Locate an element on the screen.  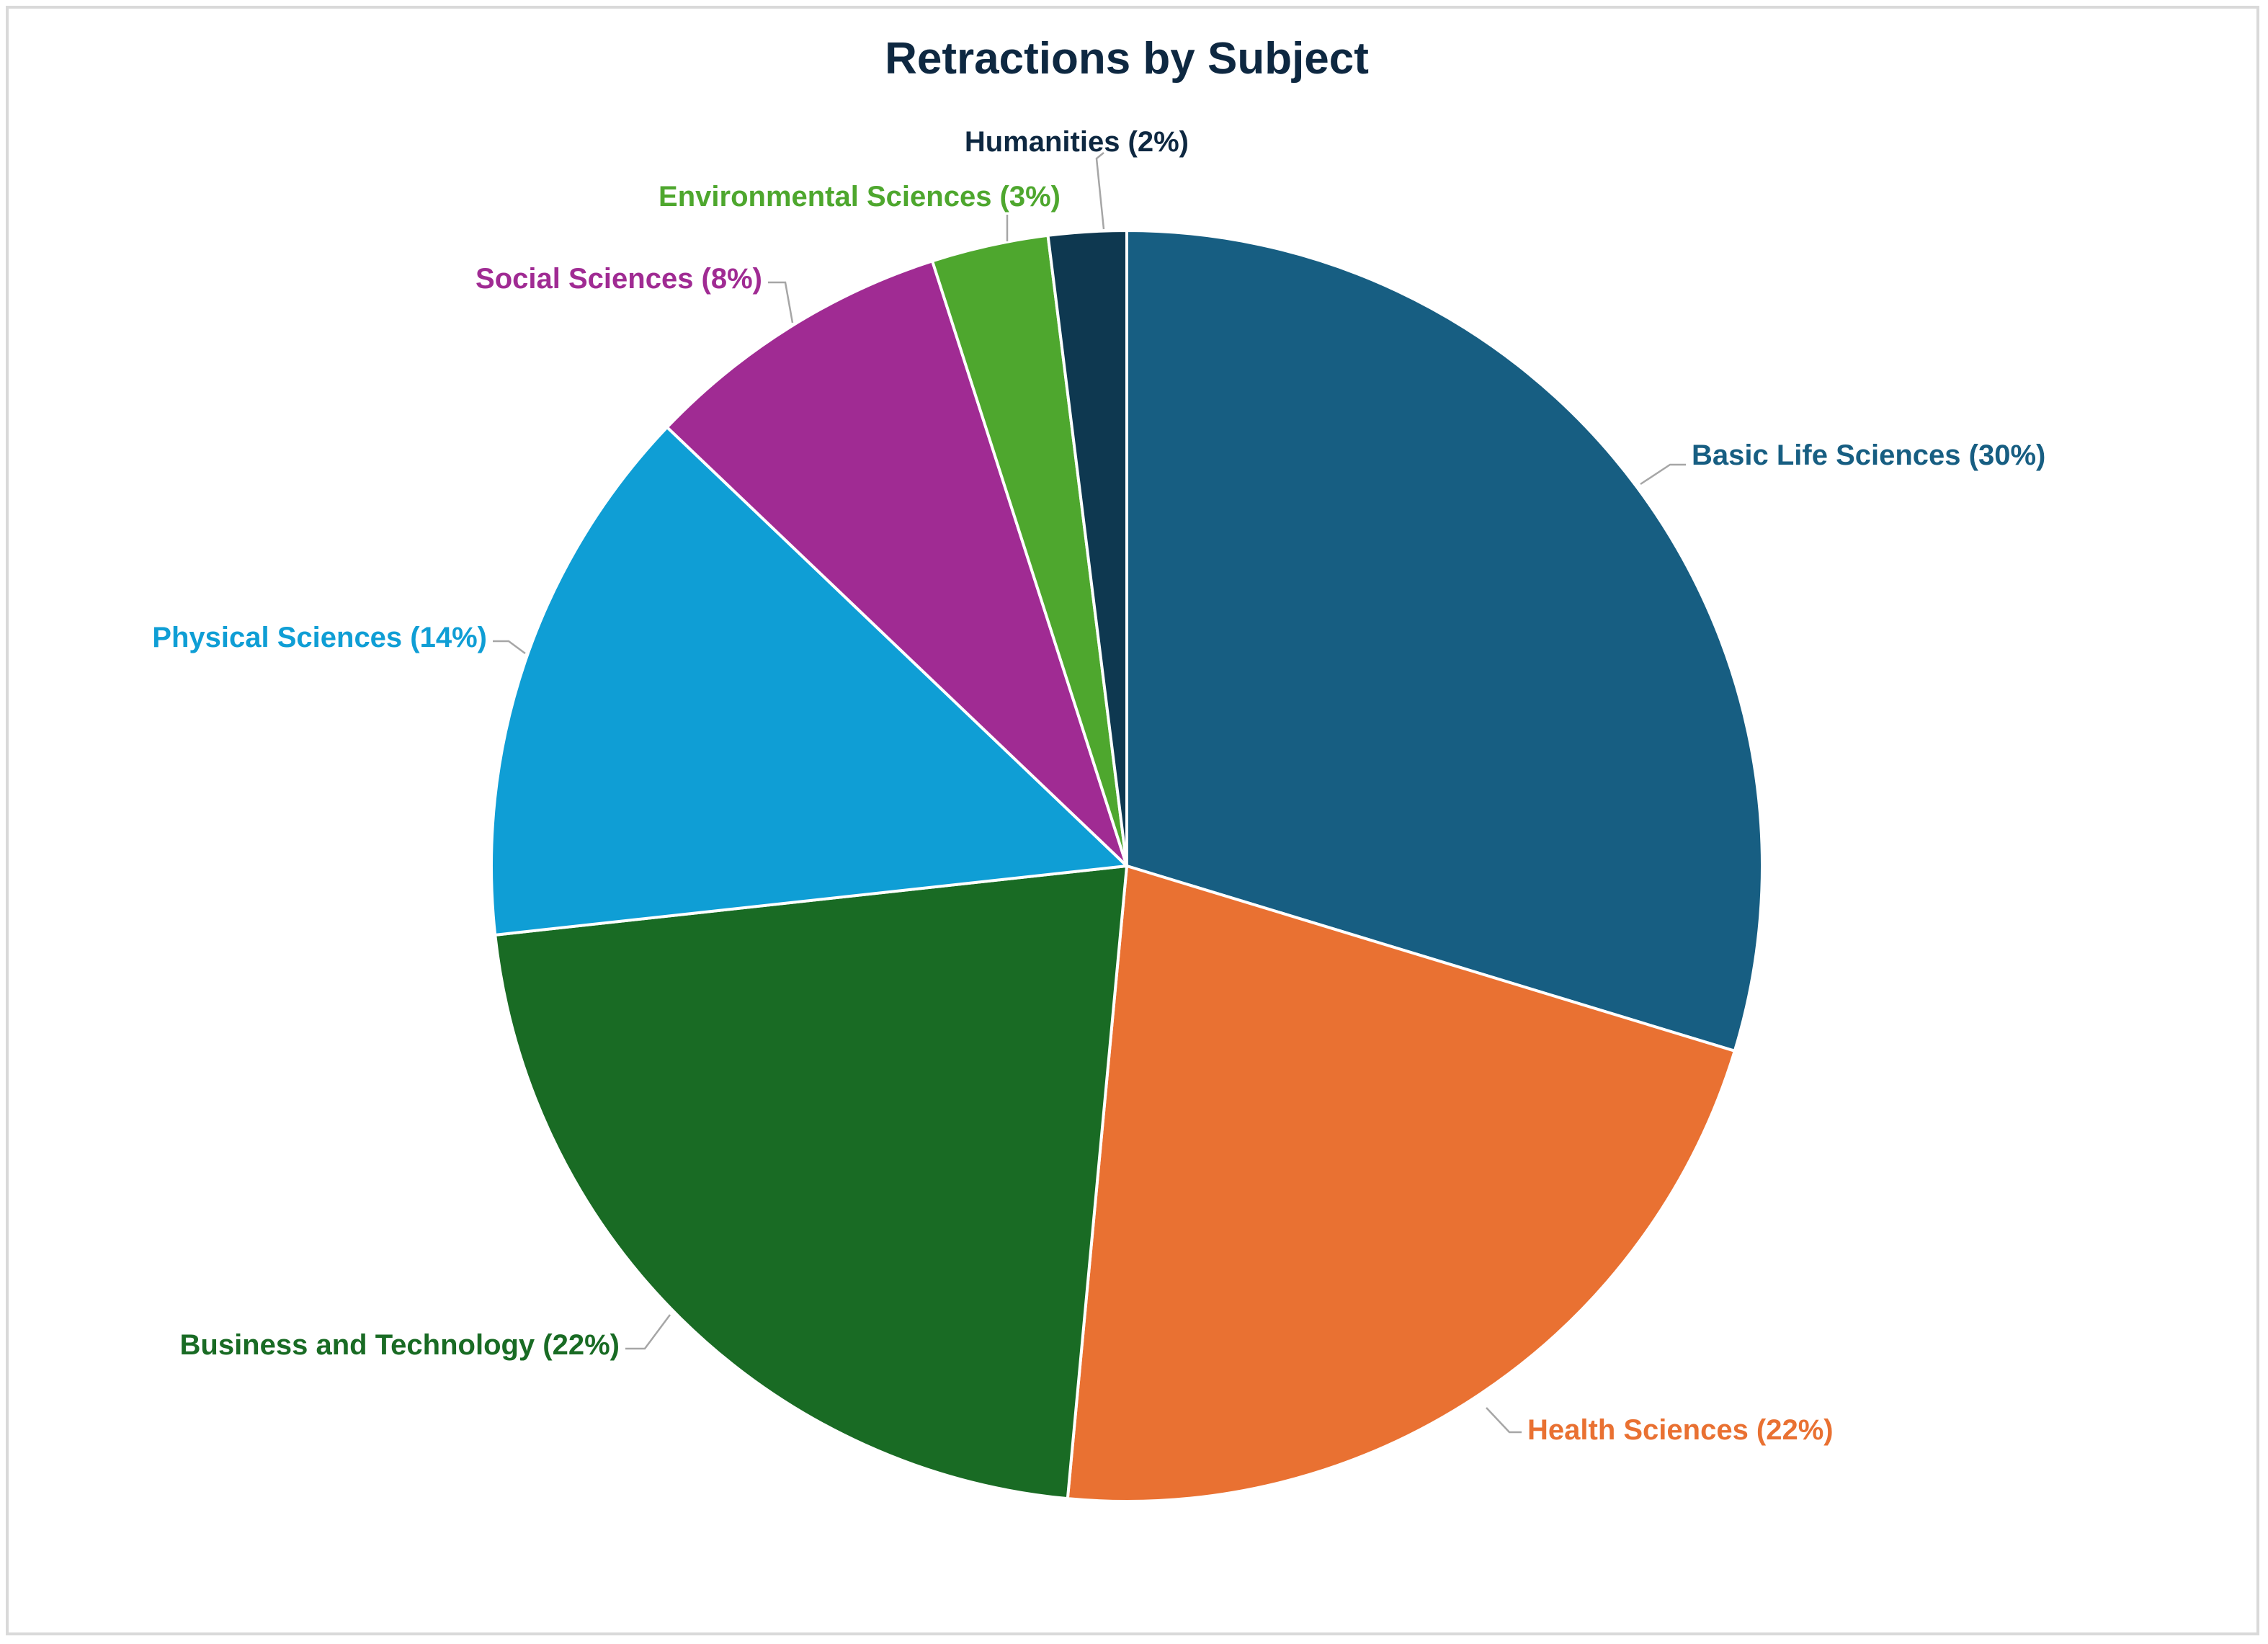
pie-slice-business-and-technology is located at coordinates (811, 1183).